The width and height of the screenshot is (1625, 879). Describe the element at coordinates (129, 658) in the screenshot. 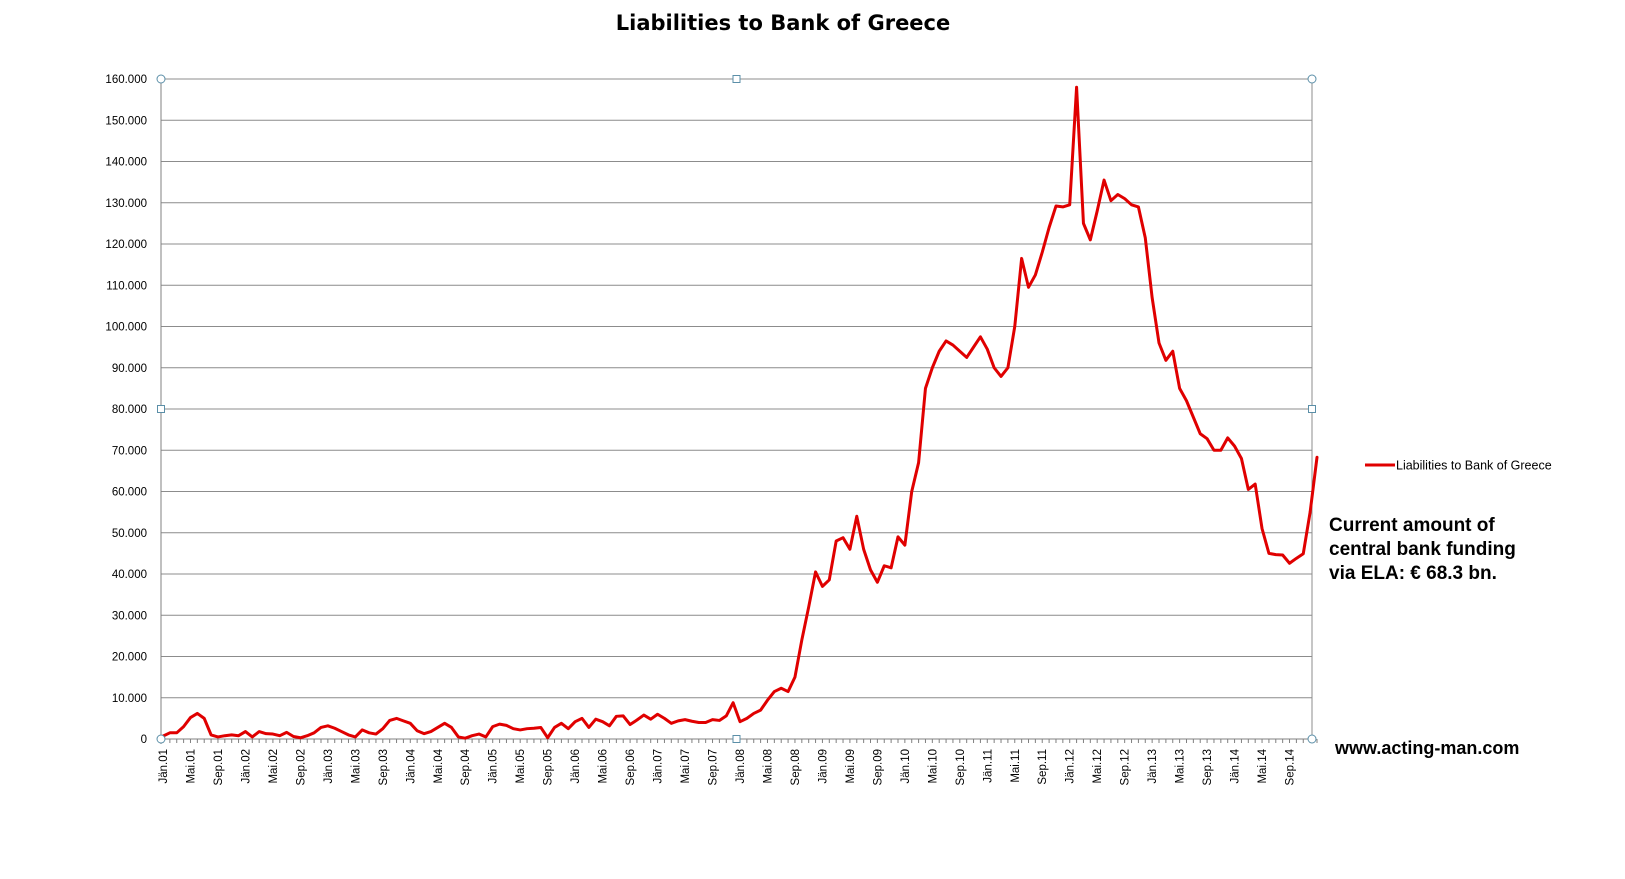

I see `y-tick-label: 20.000` at that location.